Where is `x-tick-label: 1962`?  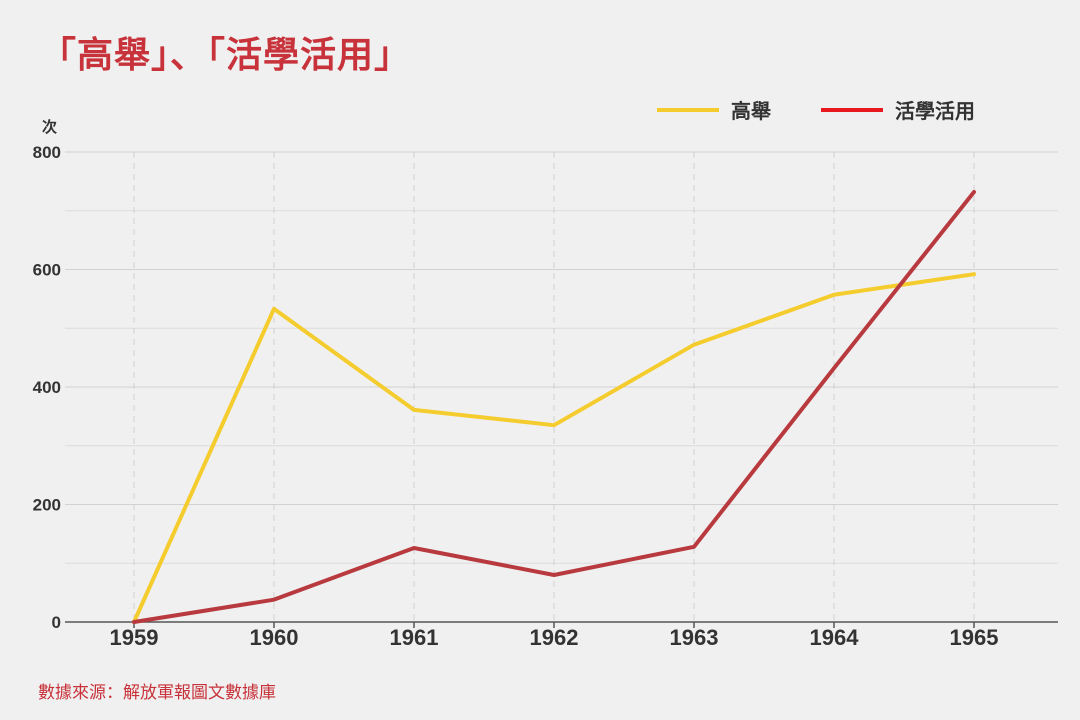 x-tick-label: 1962 is located at coordinates (554, 637).